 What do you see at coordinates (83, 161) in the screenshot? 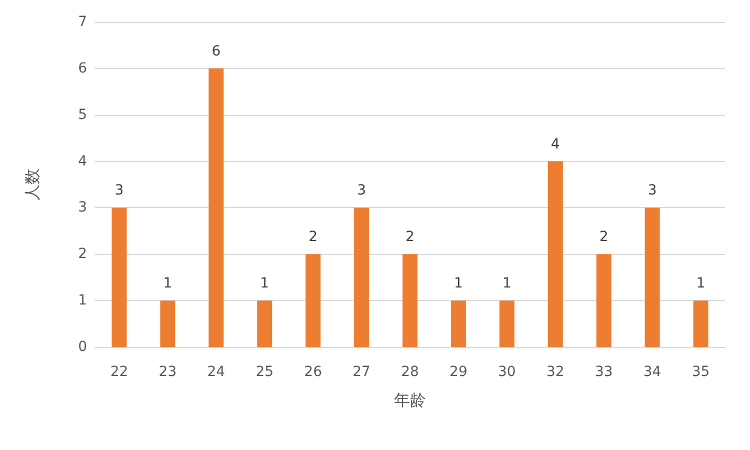
I see `y-tick-label: 4` at bounding box center [83, 161].